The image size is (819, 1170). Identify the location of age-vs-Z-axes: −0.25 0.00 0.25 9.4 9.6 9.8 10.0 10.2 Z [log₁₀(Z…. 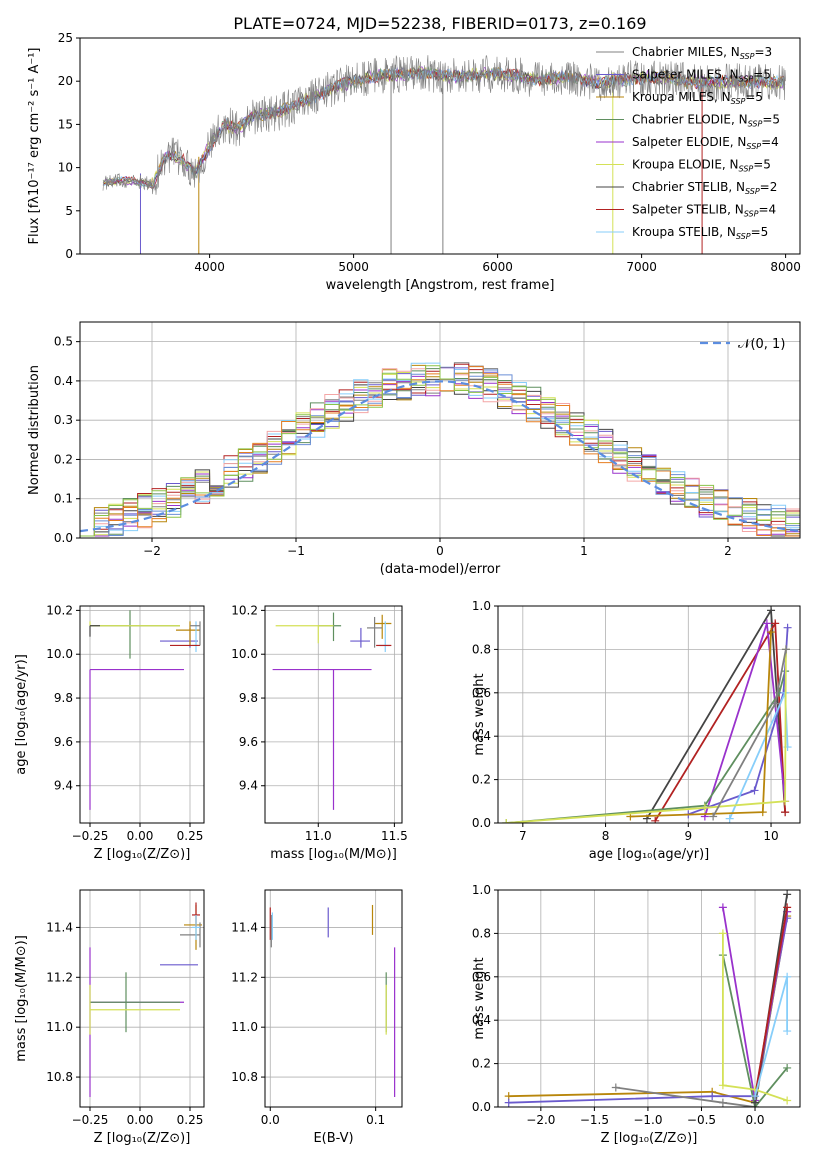
(109, 732).